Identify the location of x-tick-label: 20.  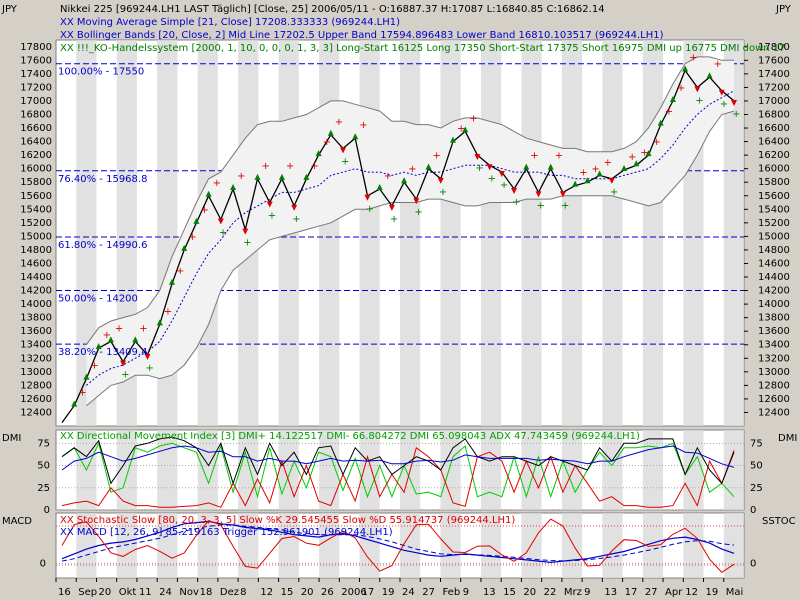
(307, 592).